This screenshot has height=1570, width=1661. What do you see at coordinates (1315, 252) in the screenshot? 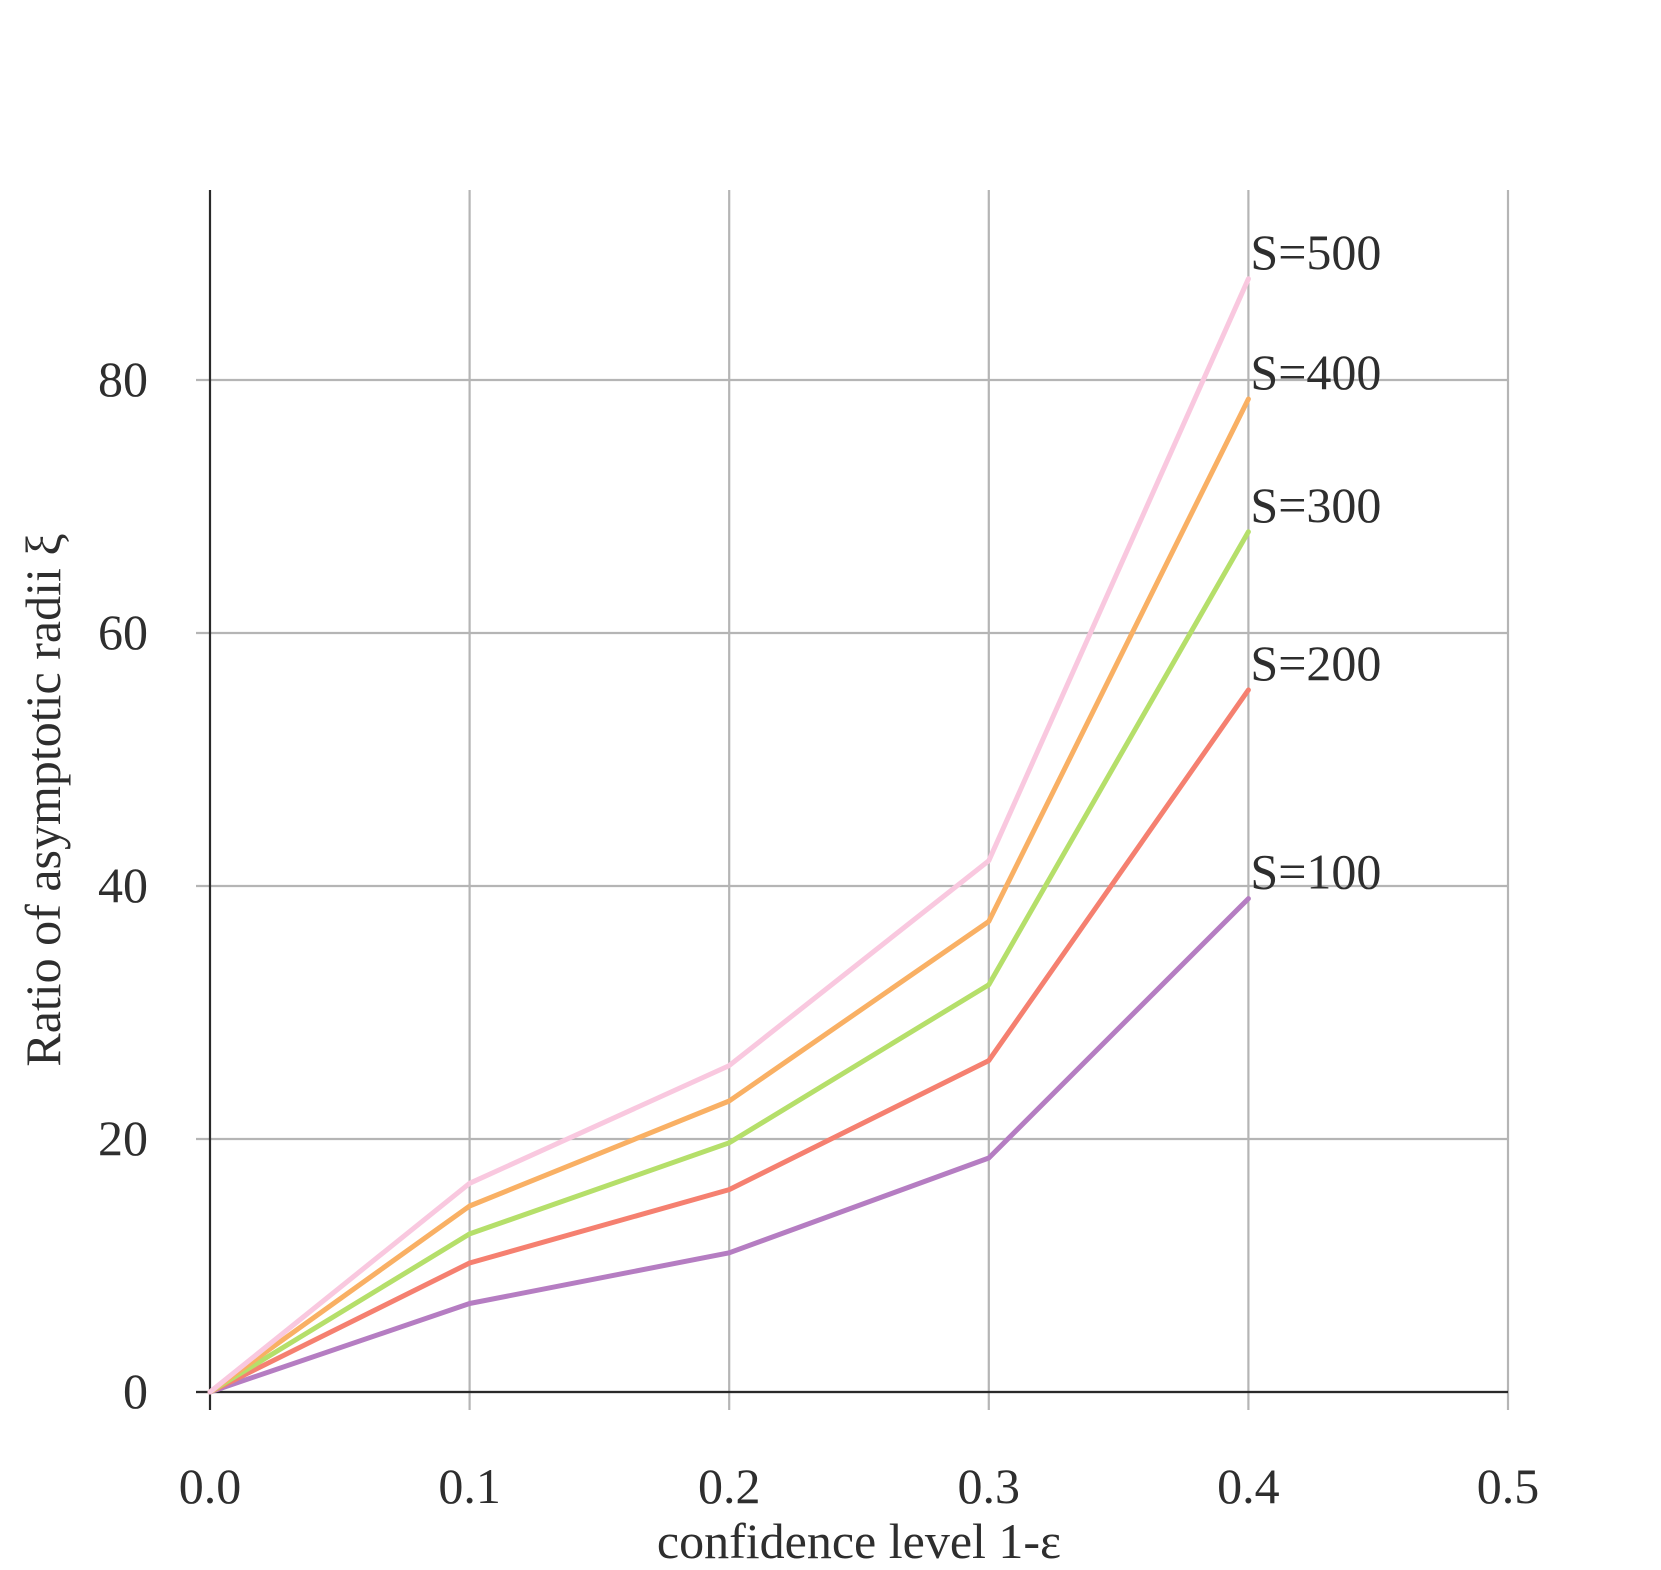
I see `series-label-s-500: S=500` at bounding box center [1315, 252].